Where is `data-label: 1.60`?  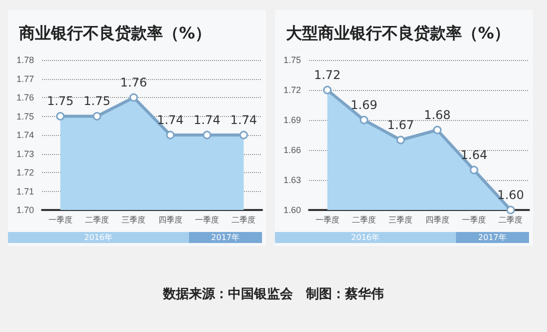 data-label: 1.60 is located at coordinates (510, 195).